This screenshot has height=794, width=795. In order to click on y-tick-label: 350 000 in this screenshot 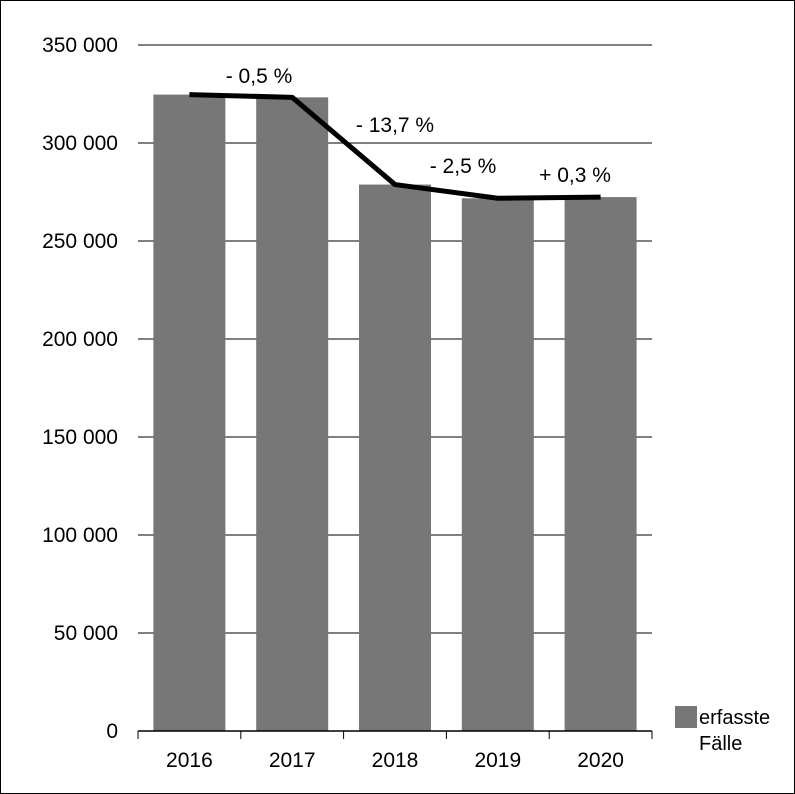, I will do `click(80, 45)`.